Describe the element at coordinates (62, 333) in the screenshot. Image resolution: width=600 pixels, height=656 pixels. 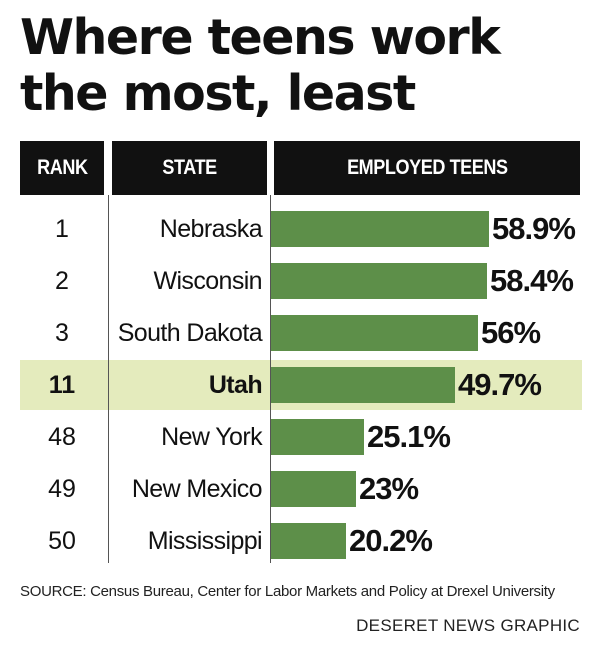
I see `rank-cell: 3` at that location.